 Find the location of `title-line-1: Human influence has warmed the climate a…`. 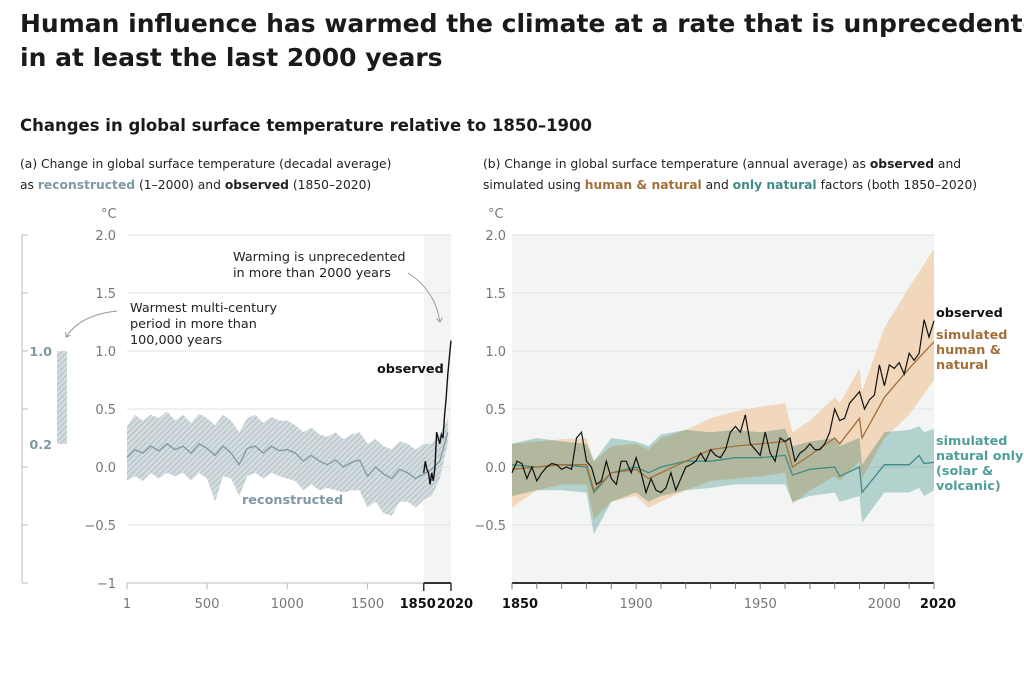

title-line-1: Human influence has warmed the climate a… is located at coordinates (522, 23).